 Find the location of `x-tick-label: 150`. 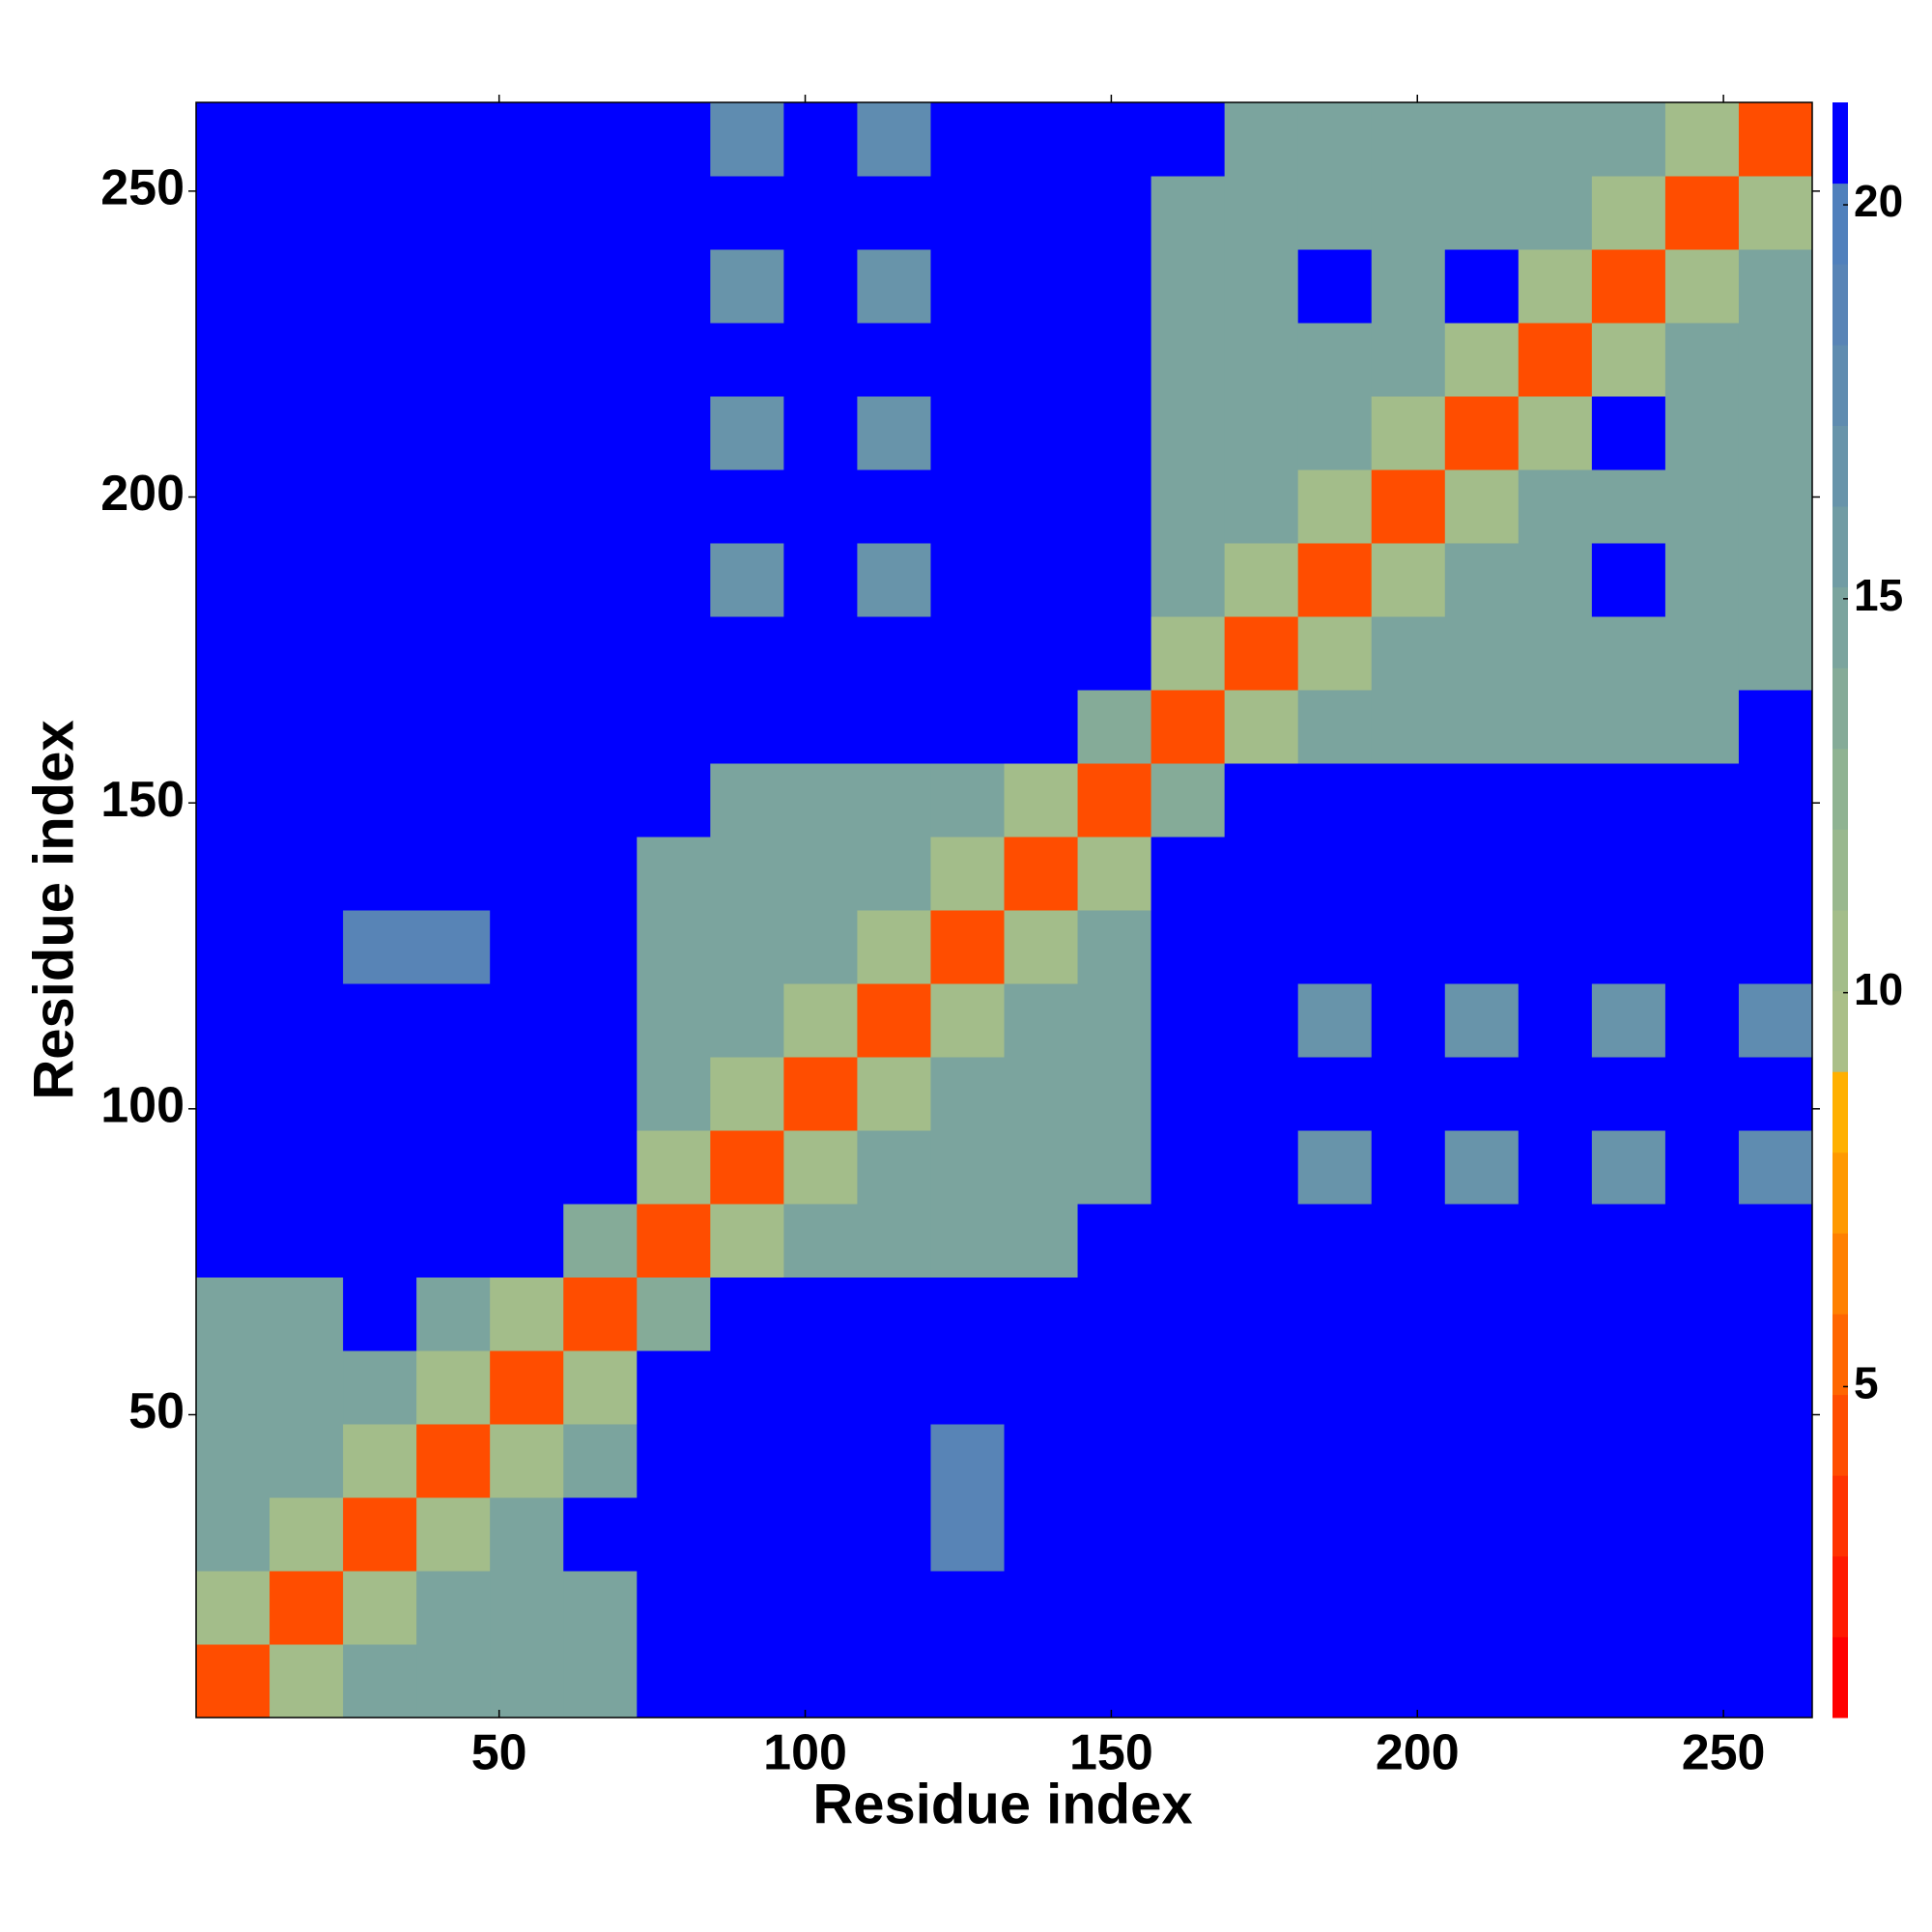

x-tick-label: 150 is located at coordinates (1111, 1753).